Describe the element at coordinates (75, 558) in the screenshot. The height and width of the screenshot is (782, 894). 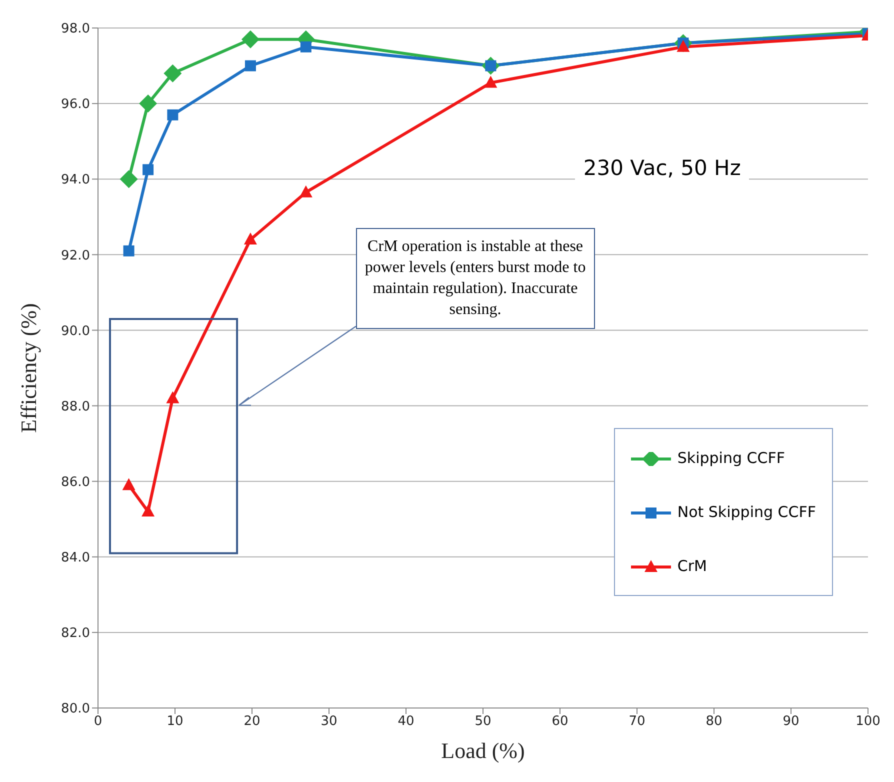
I see `y-tick-label: 84.0` at that location.